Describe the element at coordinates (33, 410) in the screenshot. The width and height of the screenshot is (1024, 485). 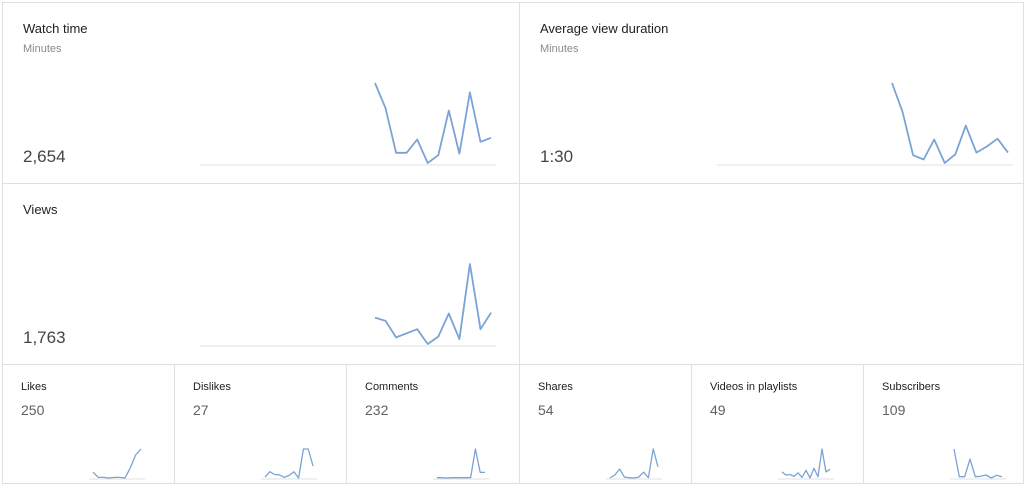
I see `card-value: 250` at that location.